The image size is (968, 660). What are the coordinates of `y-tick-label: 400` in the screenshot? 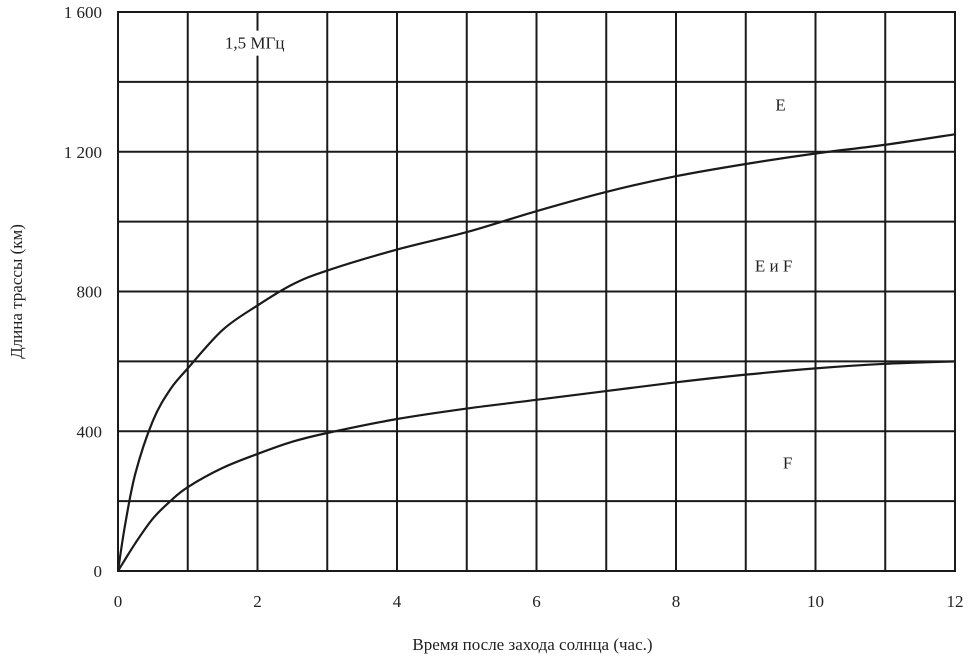 It's located at (90, 431).